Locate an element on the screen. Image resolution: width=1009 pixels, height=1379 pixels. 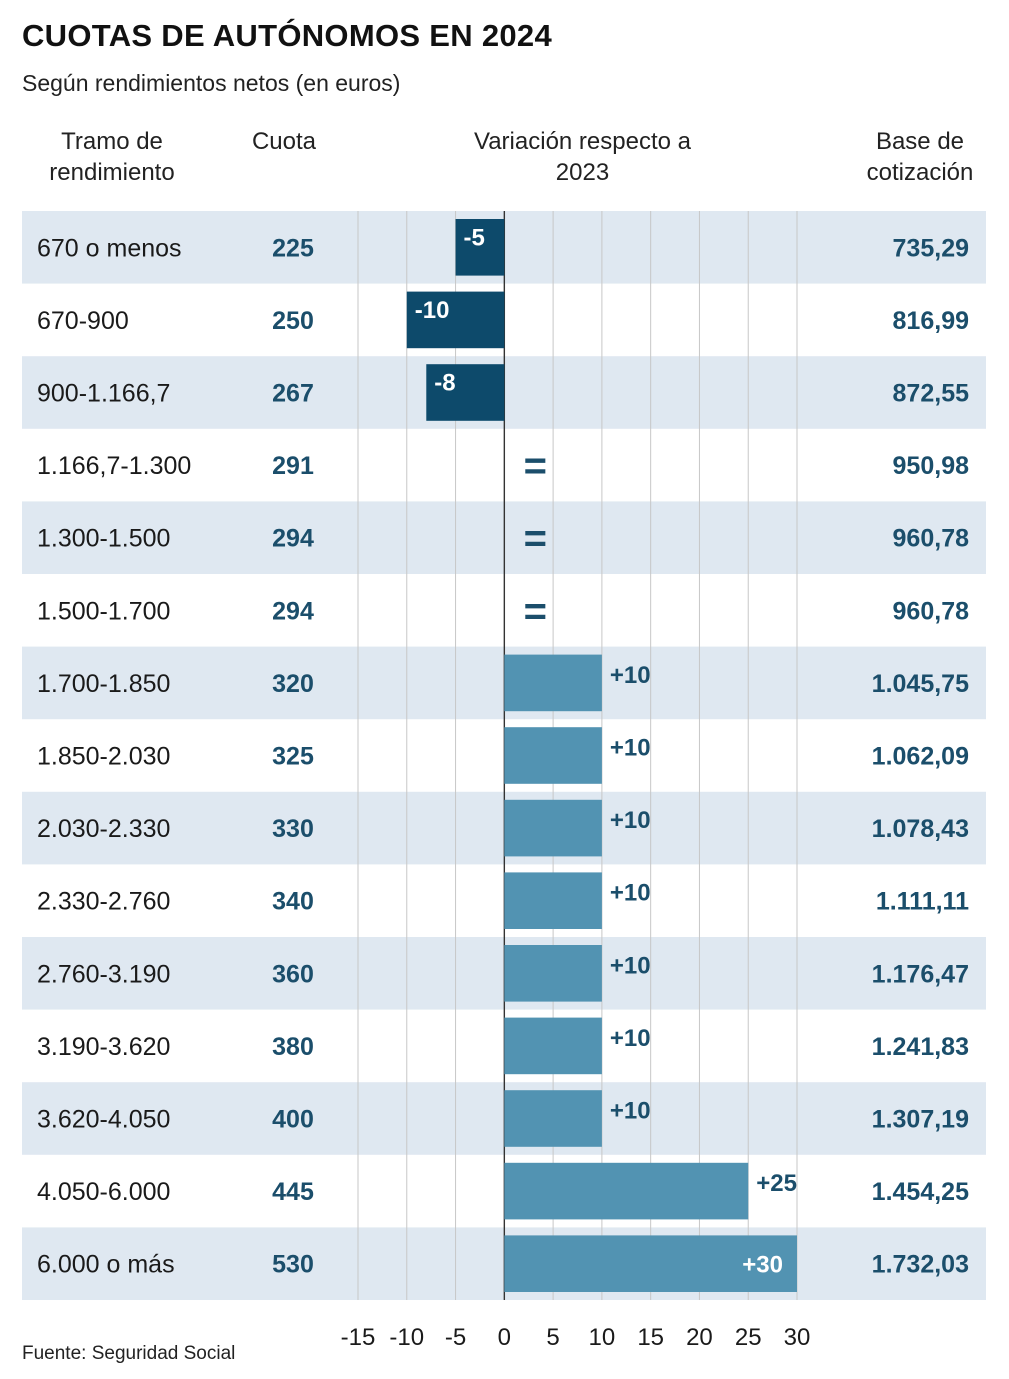
chart-title: CUOTAS DE AUTÓNOMOS EN 2024 is located at coordinates (287, 35).